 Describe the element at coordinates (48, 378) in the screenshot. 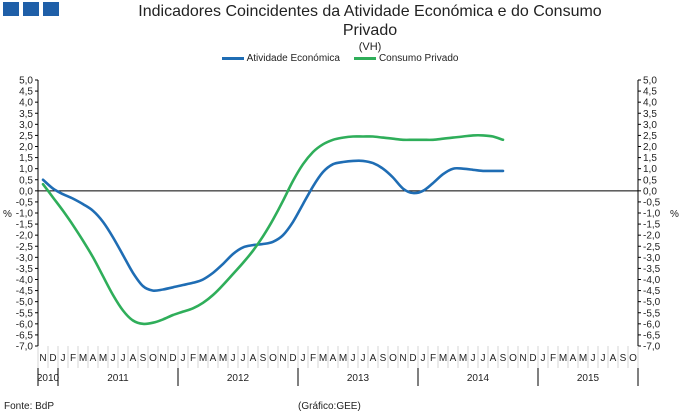

I see `year-label: 2010` at that location.